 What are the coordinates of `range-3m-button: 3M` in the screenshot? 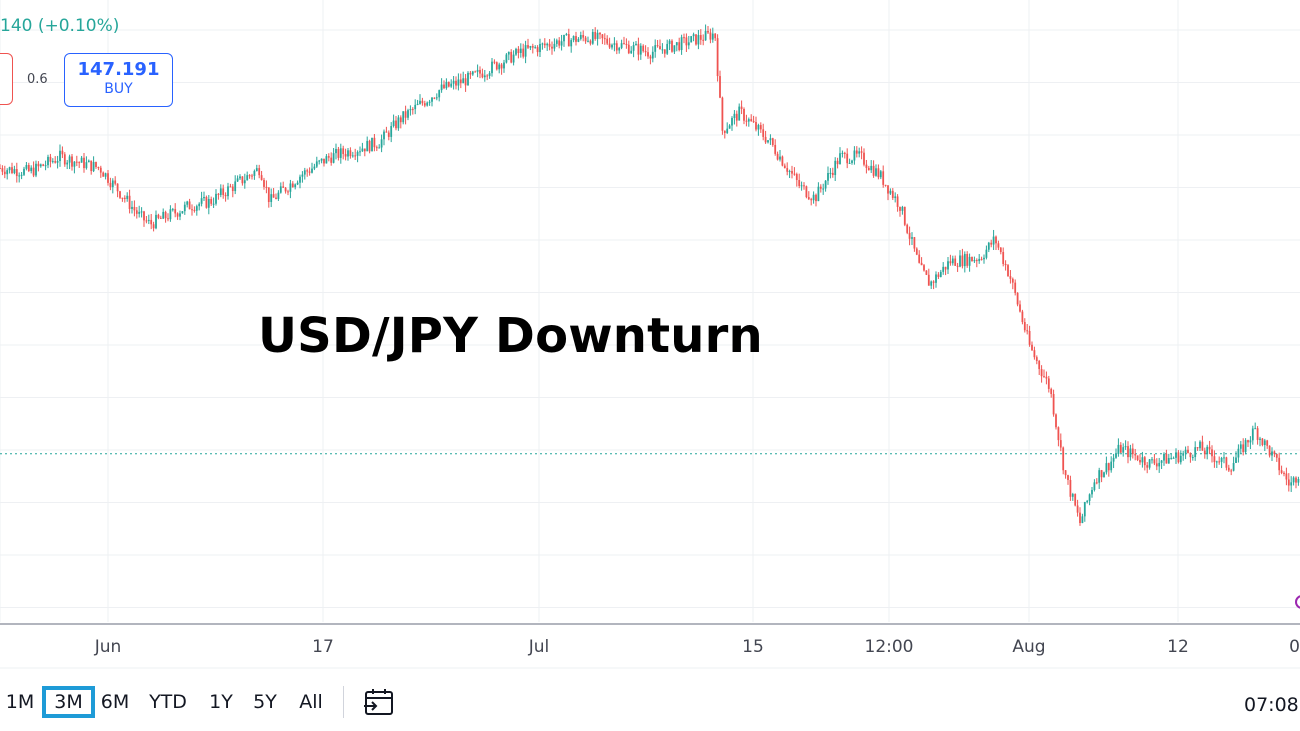 It's located at (68, 702).